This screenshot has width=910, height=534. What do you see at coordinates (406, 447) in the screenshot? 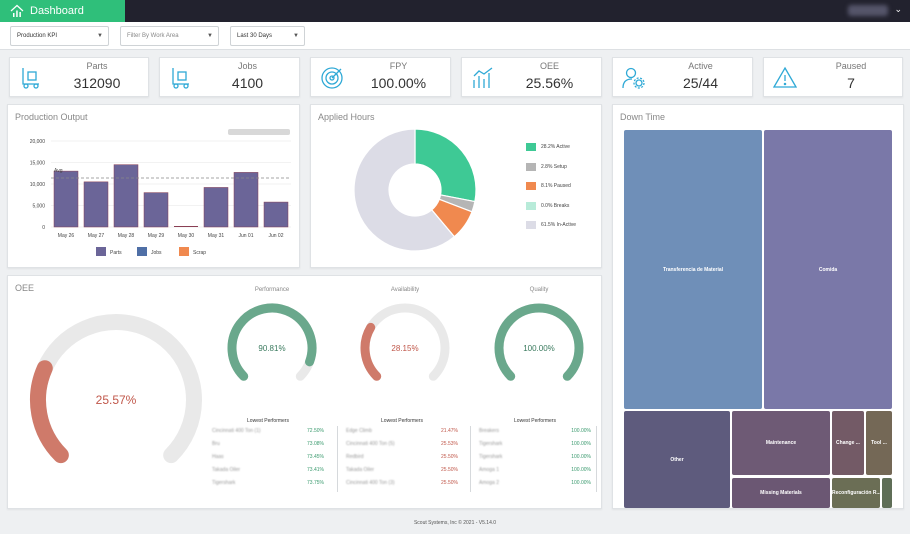
I see `list-item: Cincinnati 400 Ton (5) 25.53%` at bounding box center [406, 447].